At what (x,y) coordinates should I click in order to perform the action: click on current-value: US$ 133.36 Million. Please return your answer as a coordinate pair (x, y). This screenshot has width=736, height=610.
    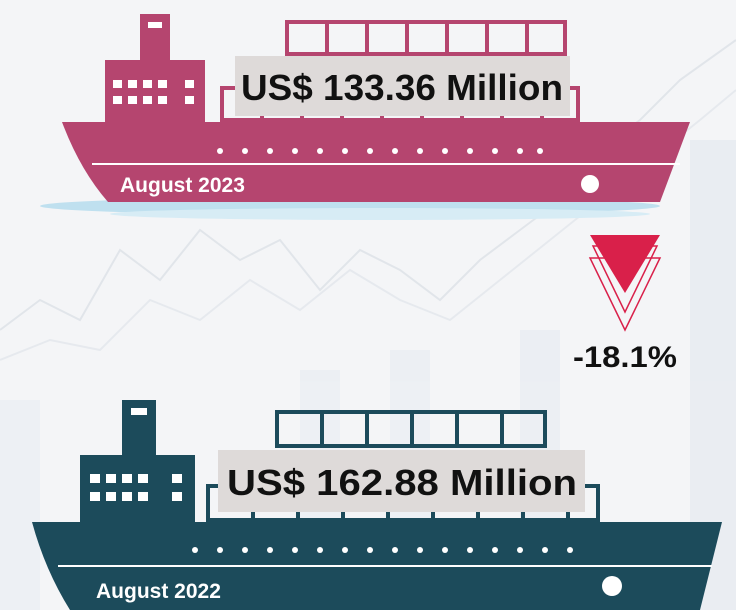
    Looking at the image, I should click on (402, 87).